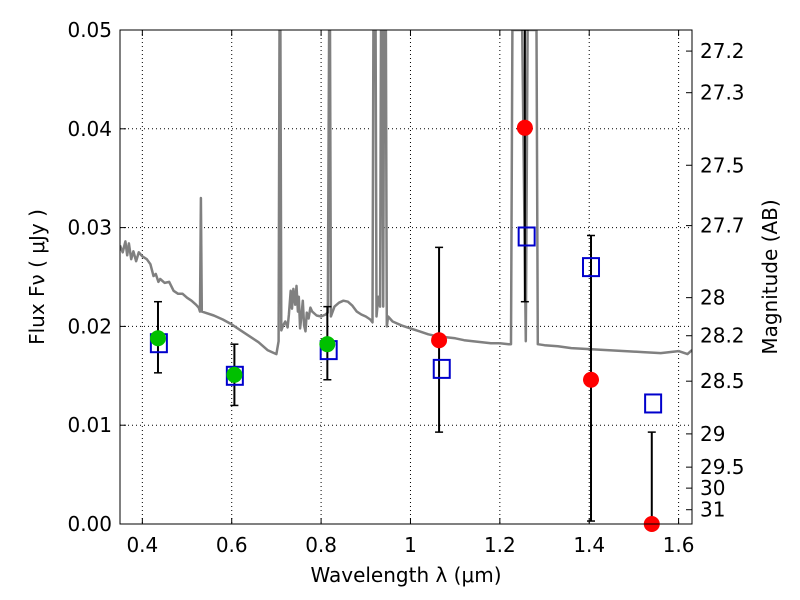 This screenshot has width=800, height=600. I want to click on y2-tick-label: 29, so click(712, 434).